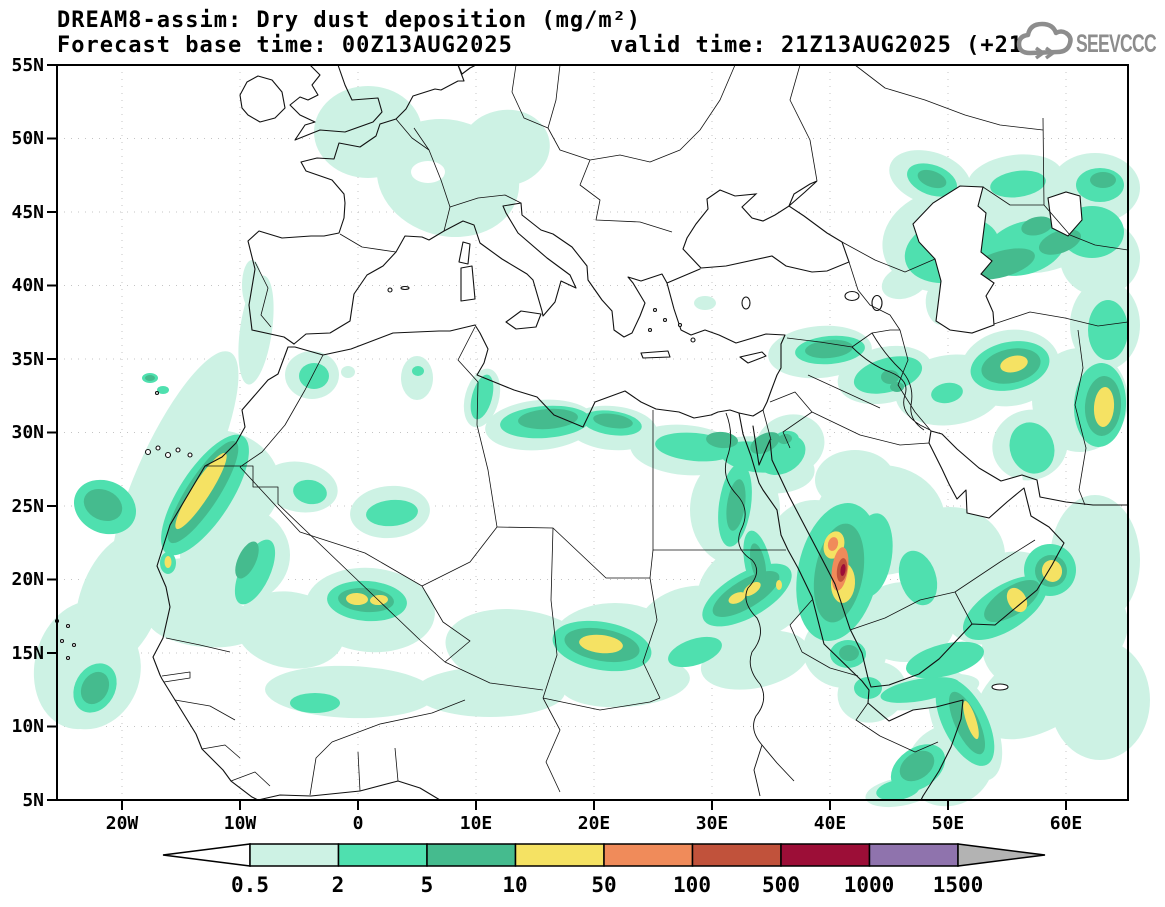 The width and height of the screenshot is (1165, 907). Describe the element at coordinates (427, 885) in the screenshot. I see `colorbar-label: 5` at that location.